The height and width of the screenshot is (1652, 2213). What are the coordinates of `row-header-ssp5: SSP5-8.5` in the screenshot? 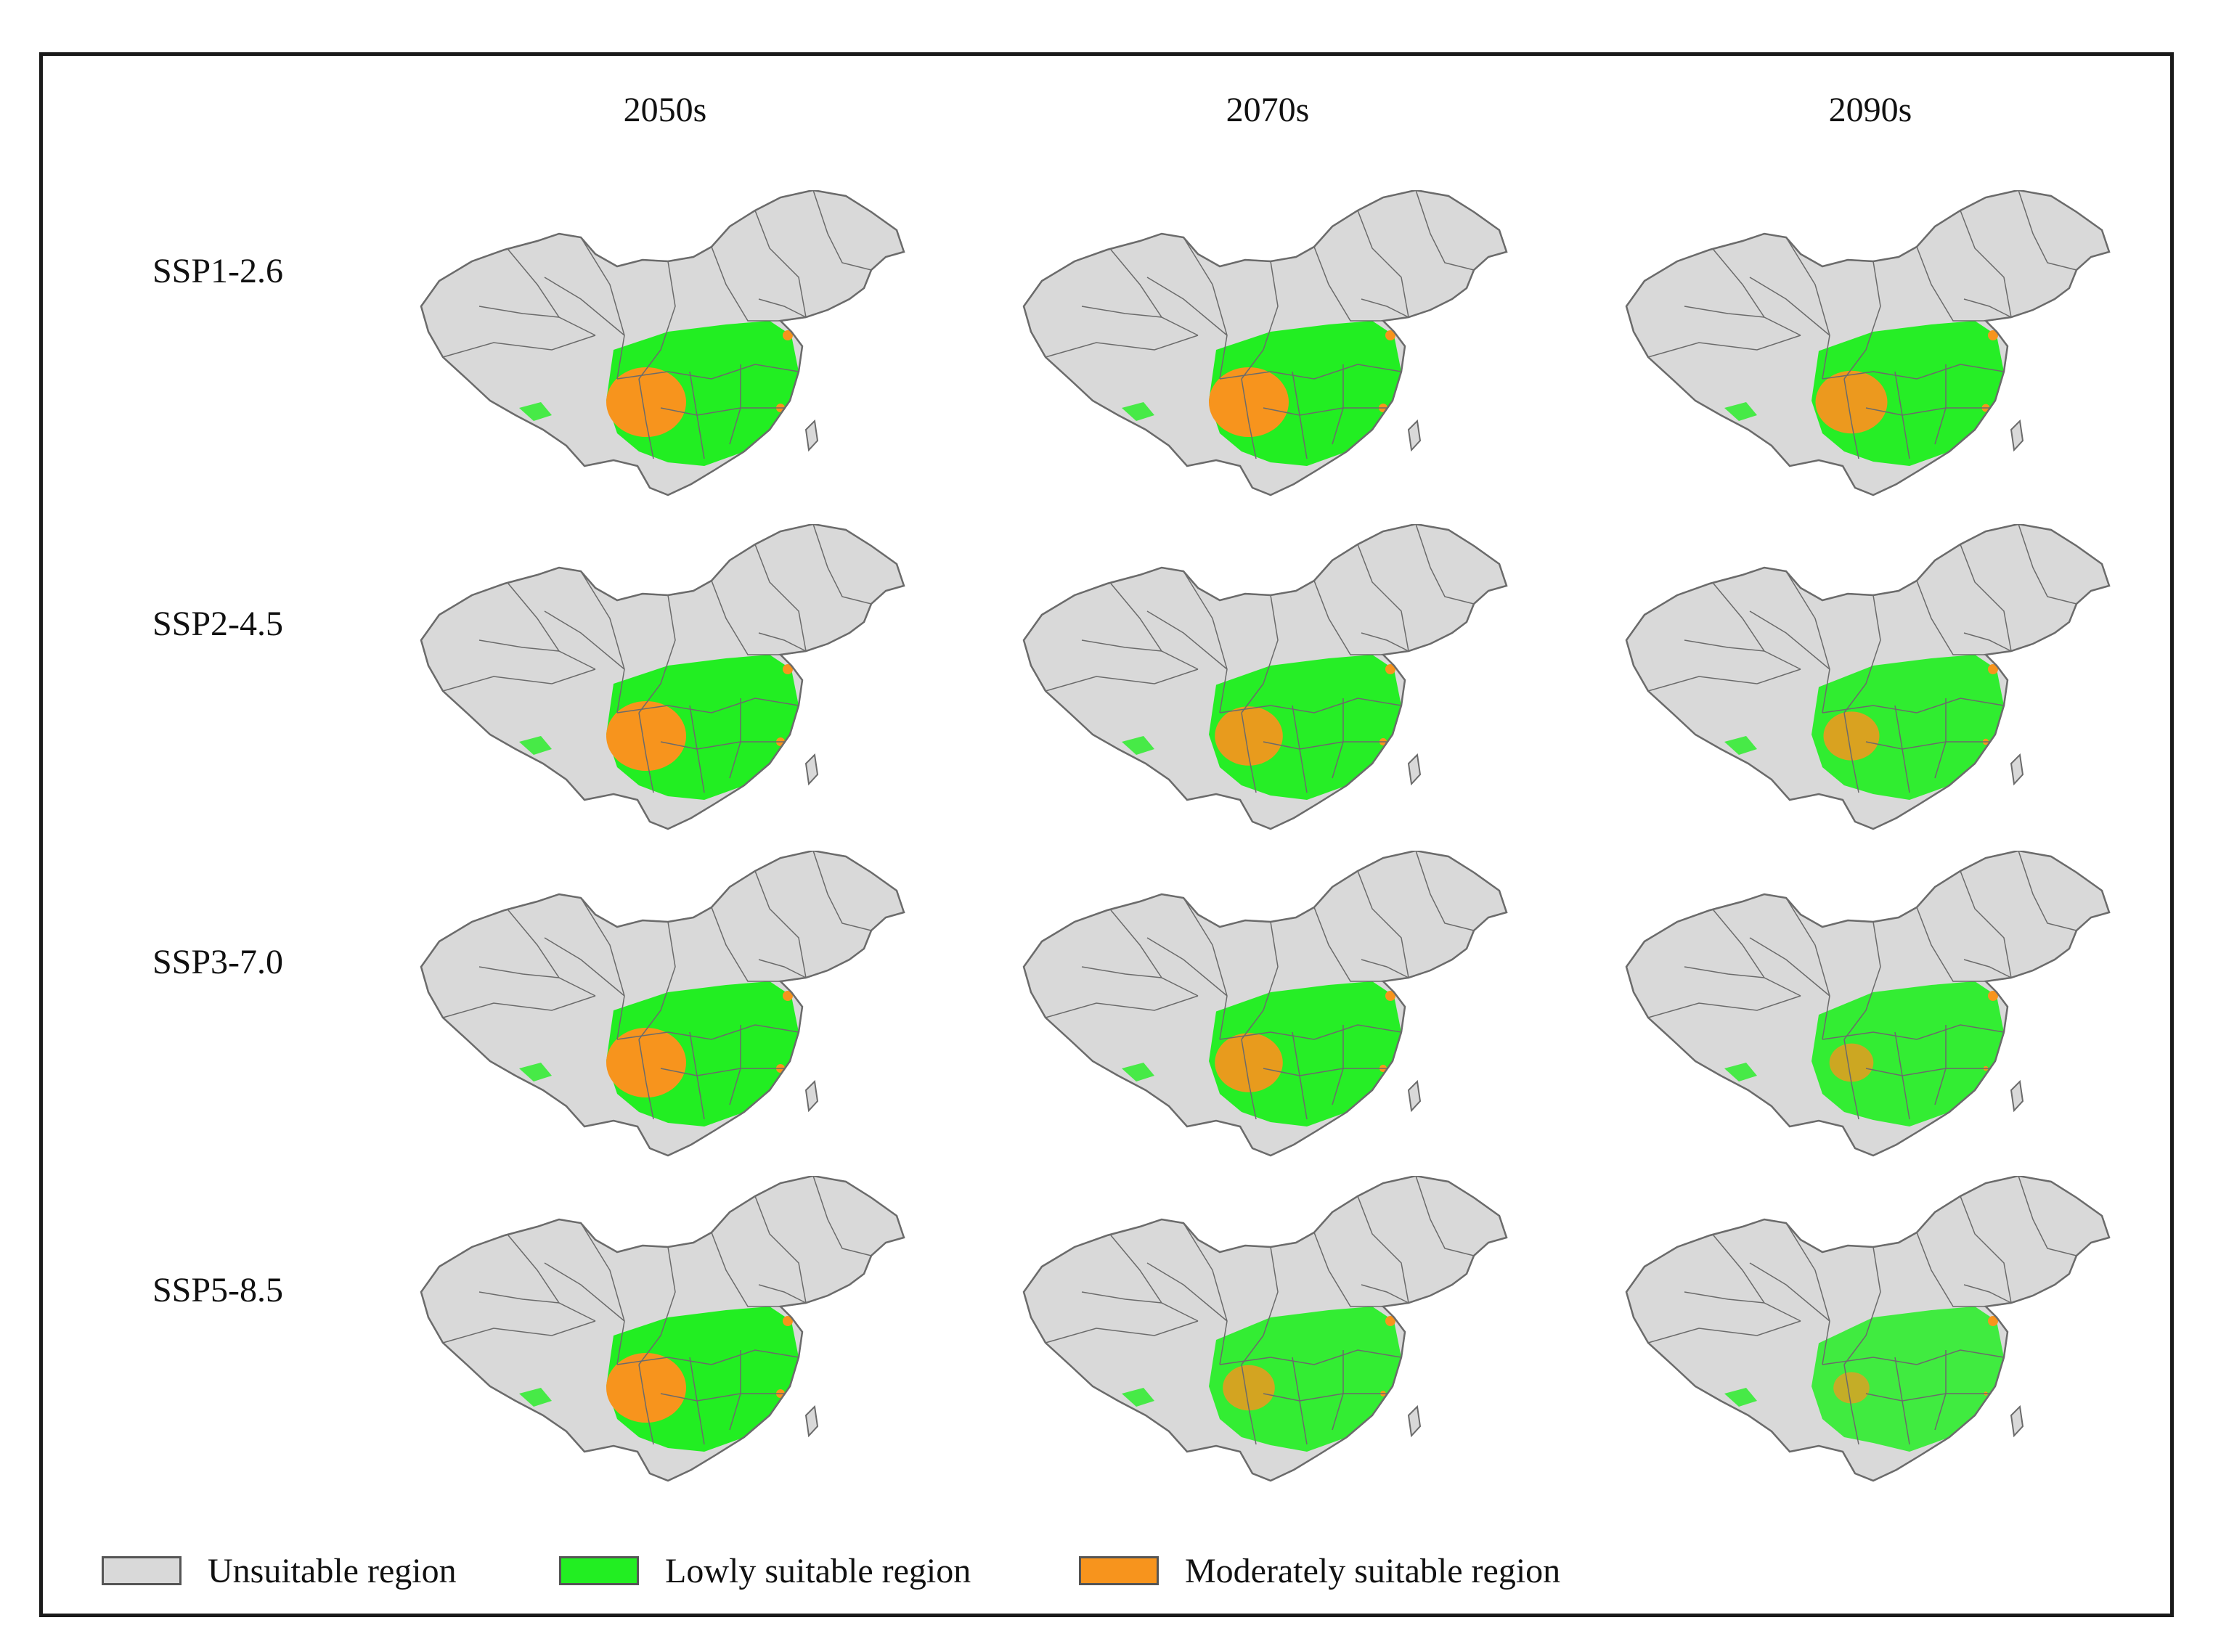 It's located at (218, 1290).